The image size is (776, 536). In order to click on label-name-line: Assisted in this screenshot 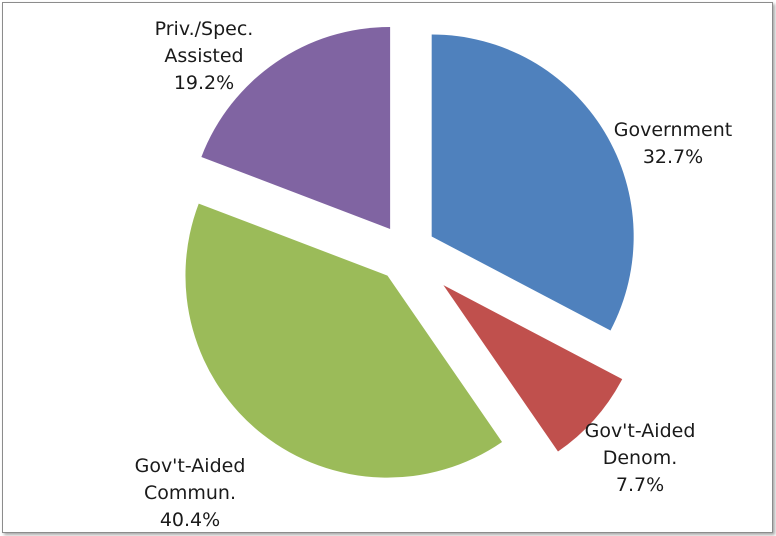, I will do `click(204, 56)`.